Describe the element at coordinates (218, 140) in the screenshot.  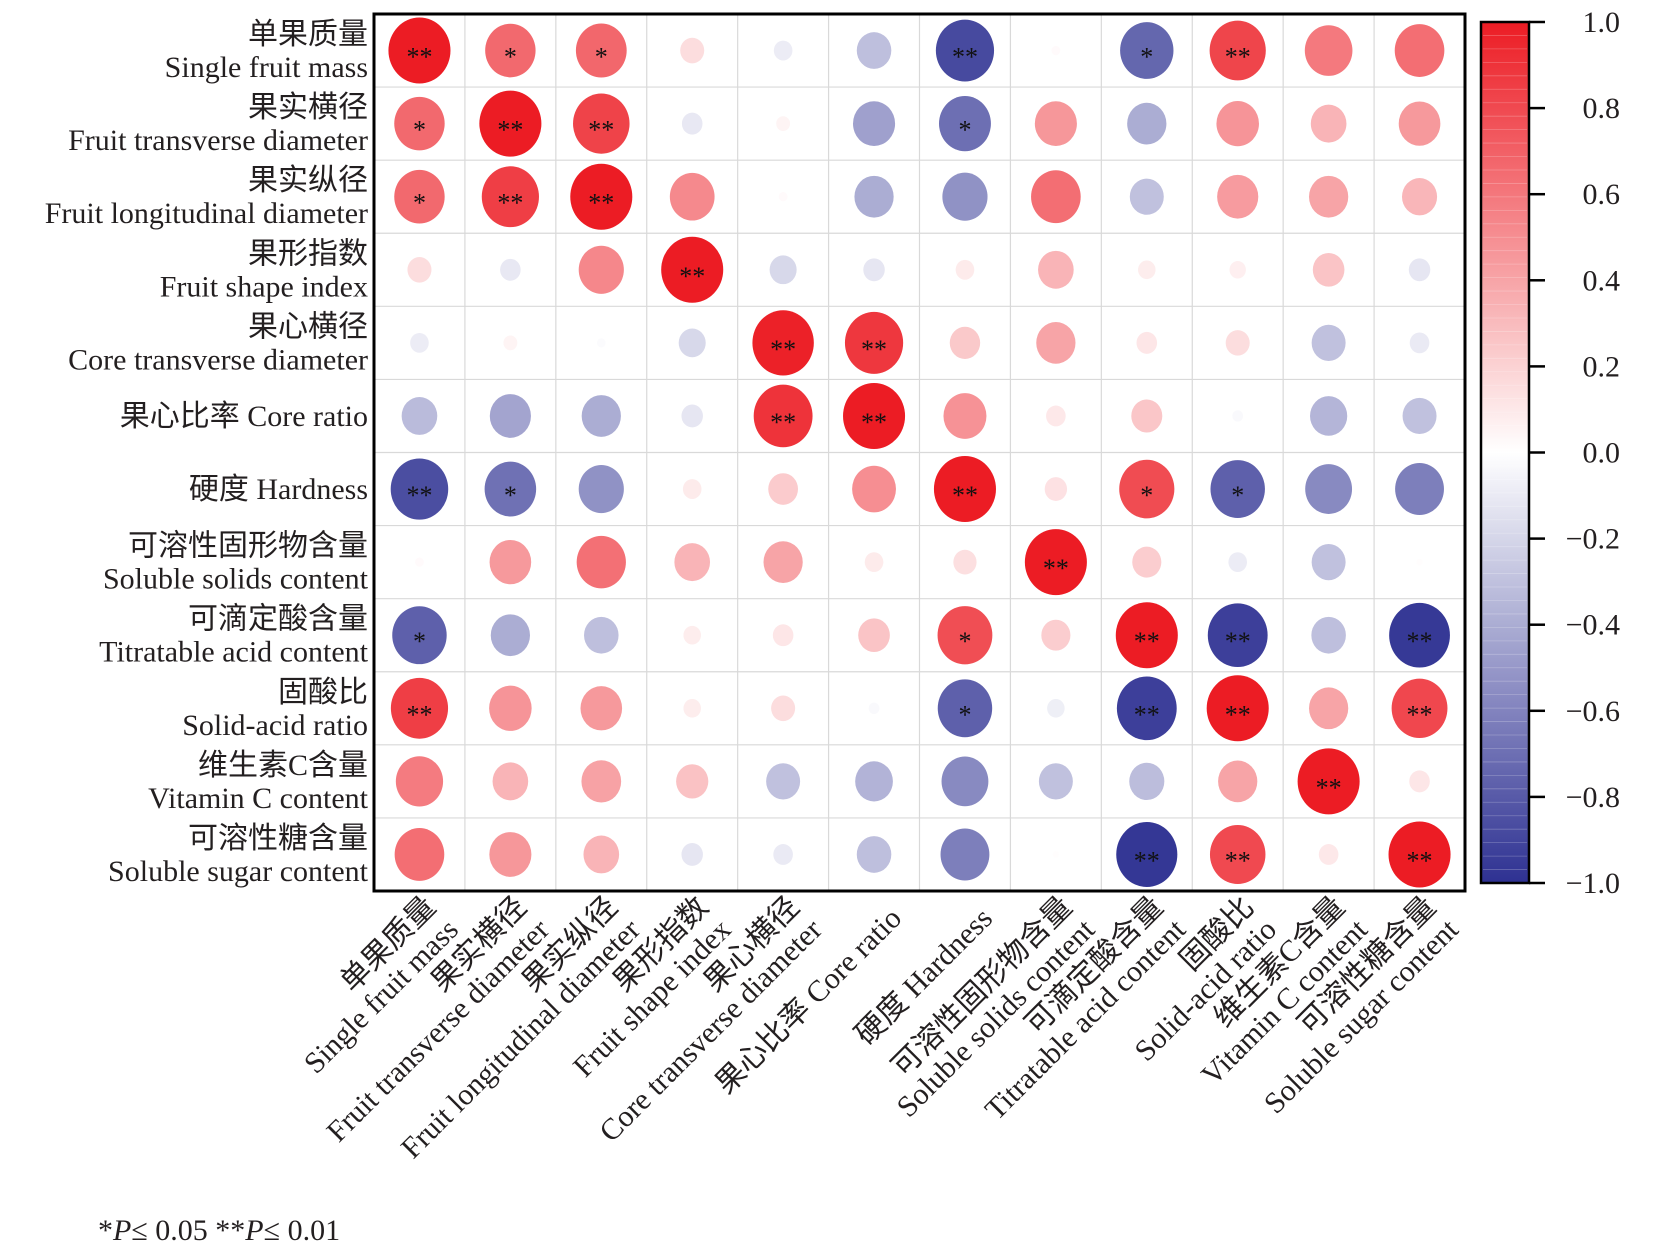
I see `row-label-line: Fruit transverse diameter` at that location.